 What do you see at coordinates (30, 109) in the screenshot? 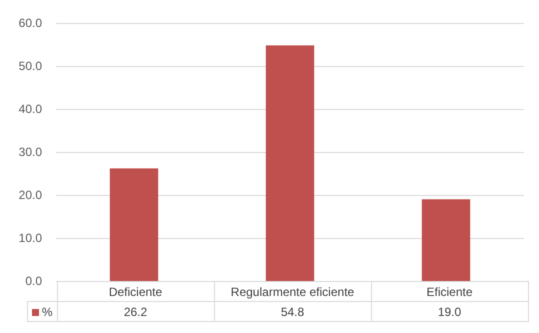
I see `y-tick-label: 40.0` at bounding box center [30, 109].